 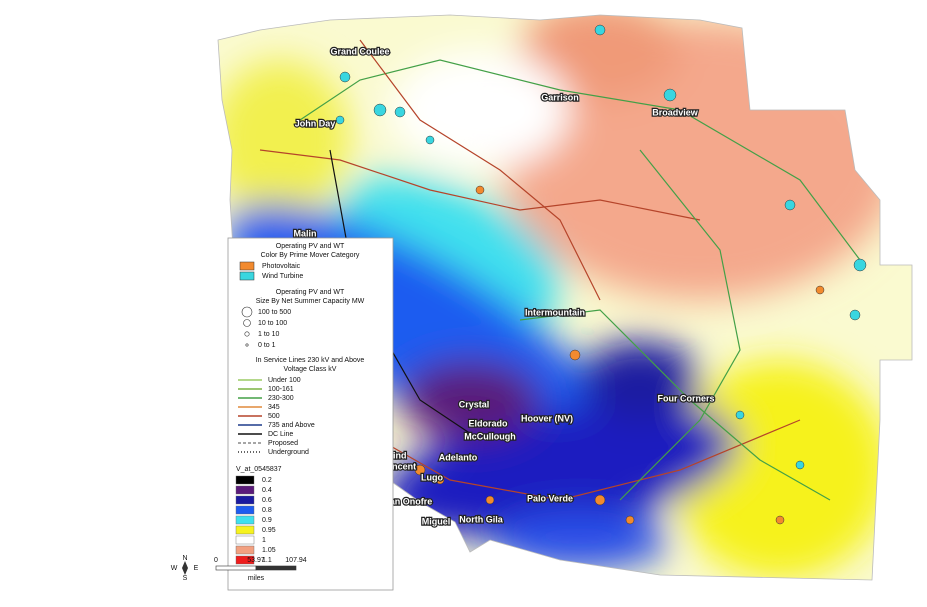 What do you see at coordinates (282, 276) in the screenshot?
I see `legend-label: Wind Turbine` at bounding box center [282, 276].